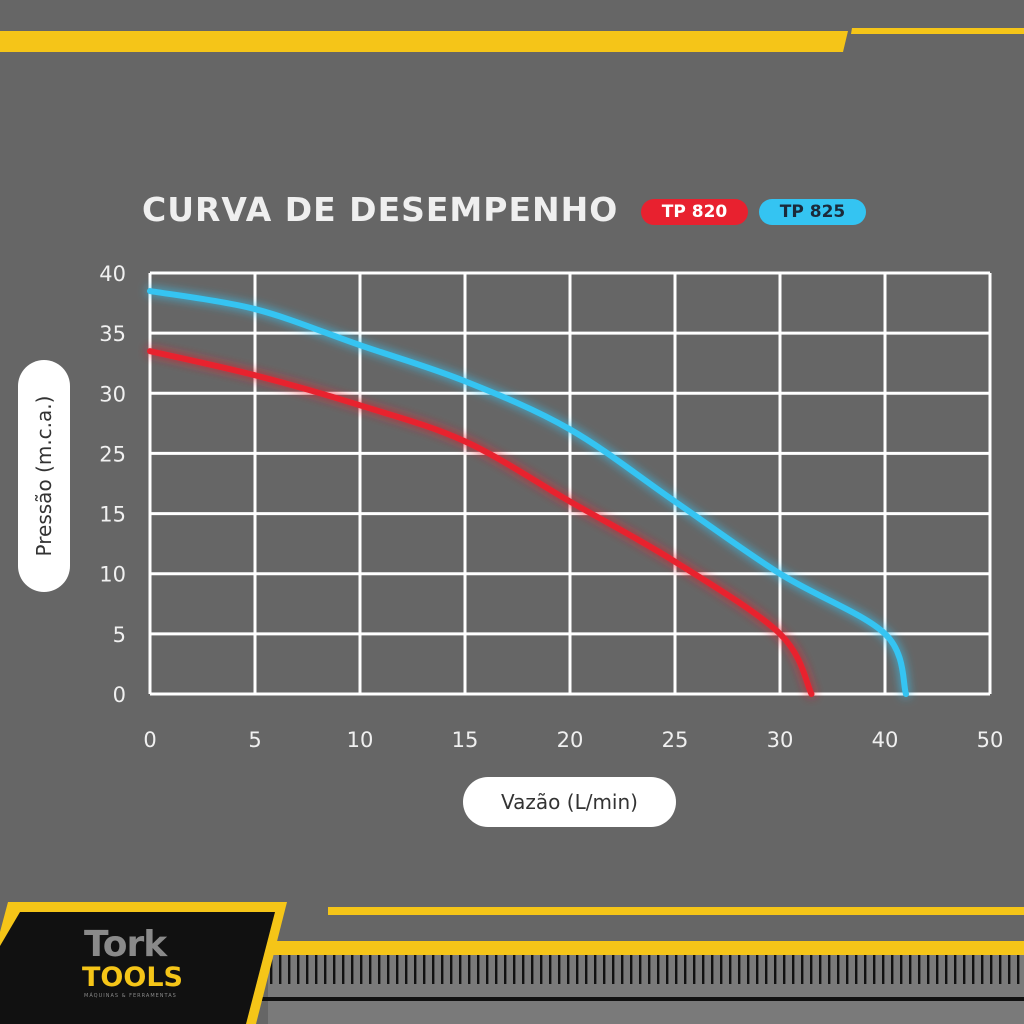 The image size is (1024, 1024). I want to click on x-tick-label: 50, so click(990, 740).